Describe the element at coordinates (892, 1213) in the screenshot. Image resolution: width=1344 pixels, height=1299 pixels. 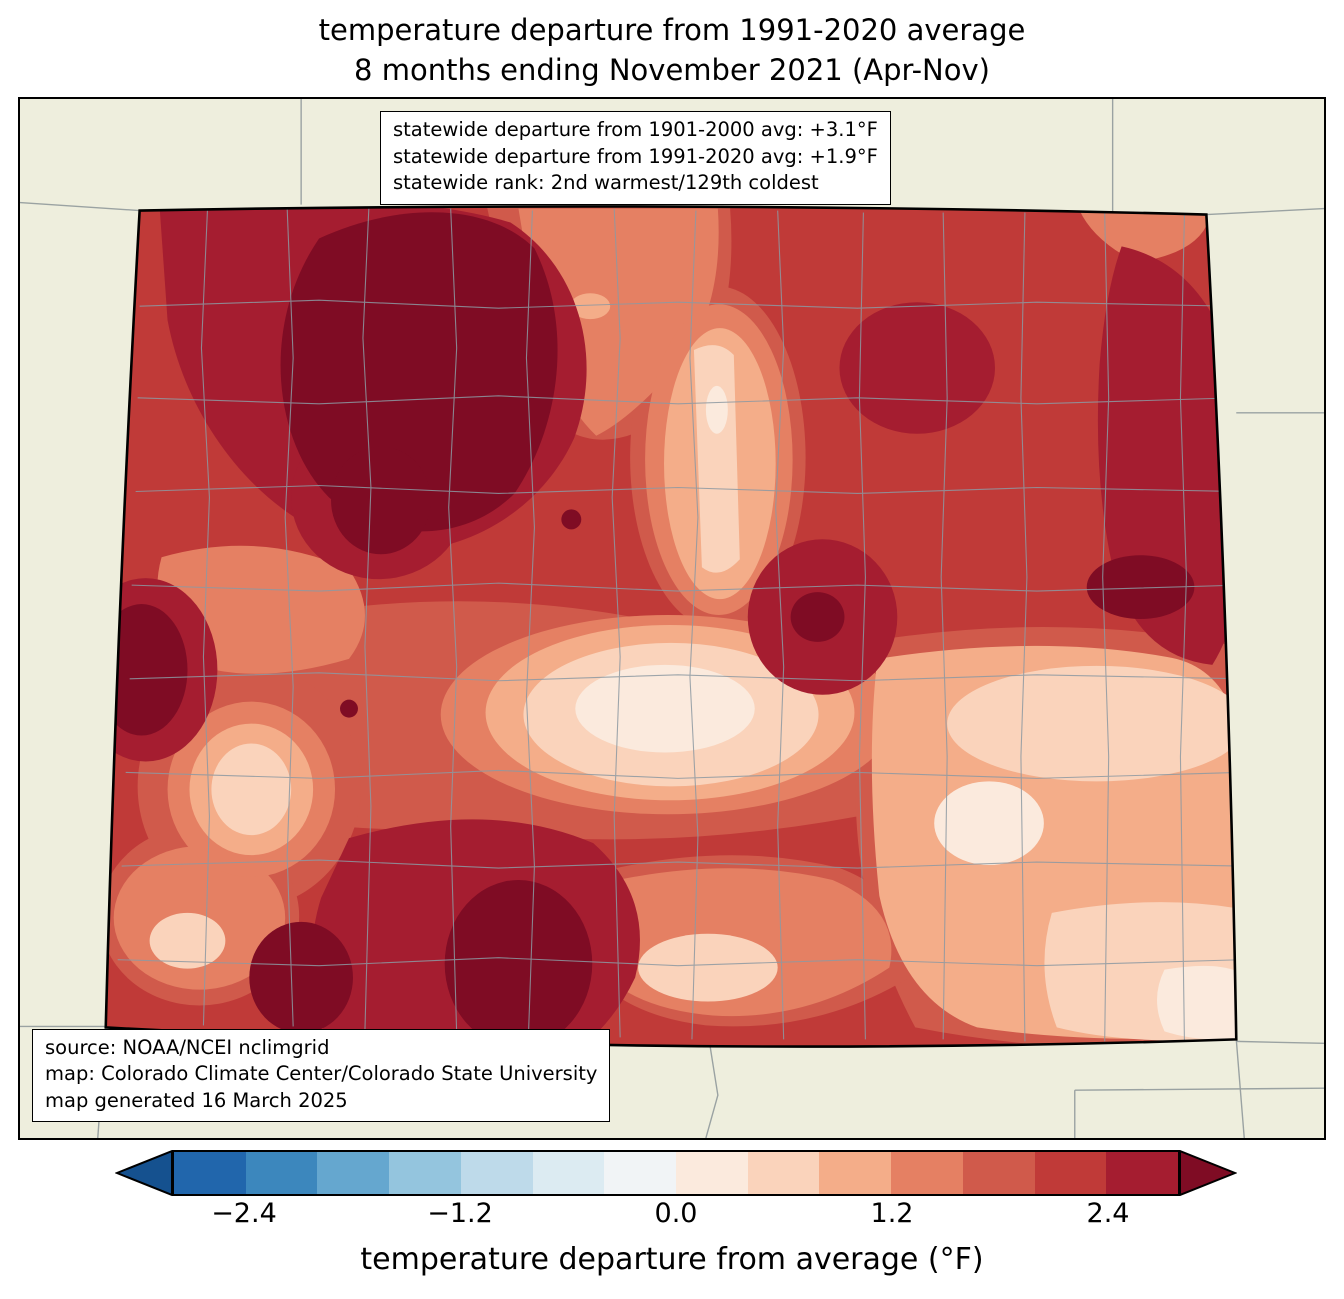
I see `colorbar-tick-label: 1.2` at that location.